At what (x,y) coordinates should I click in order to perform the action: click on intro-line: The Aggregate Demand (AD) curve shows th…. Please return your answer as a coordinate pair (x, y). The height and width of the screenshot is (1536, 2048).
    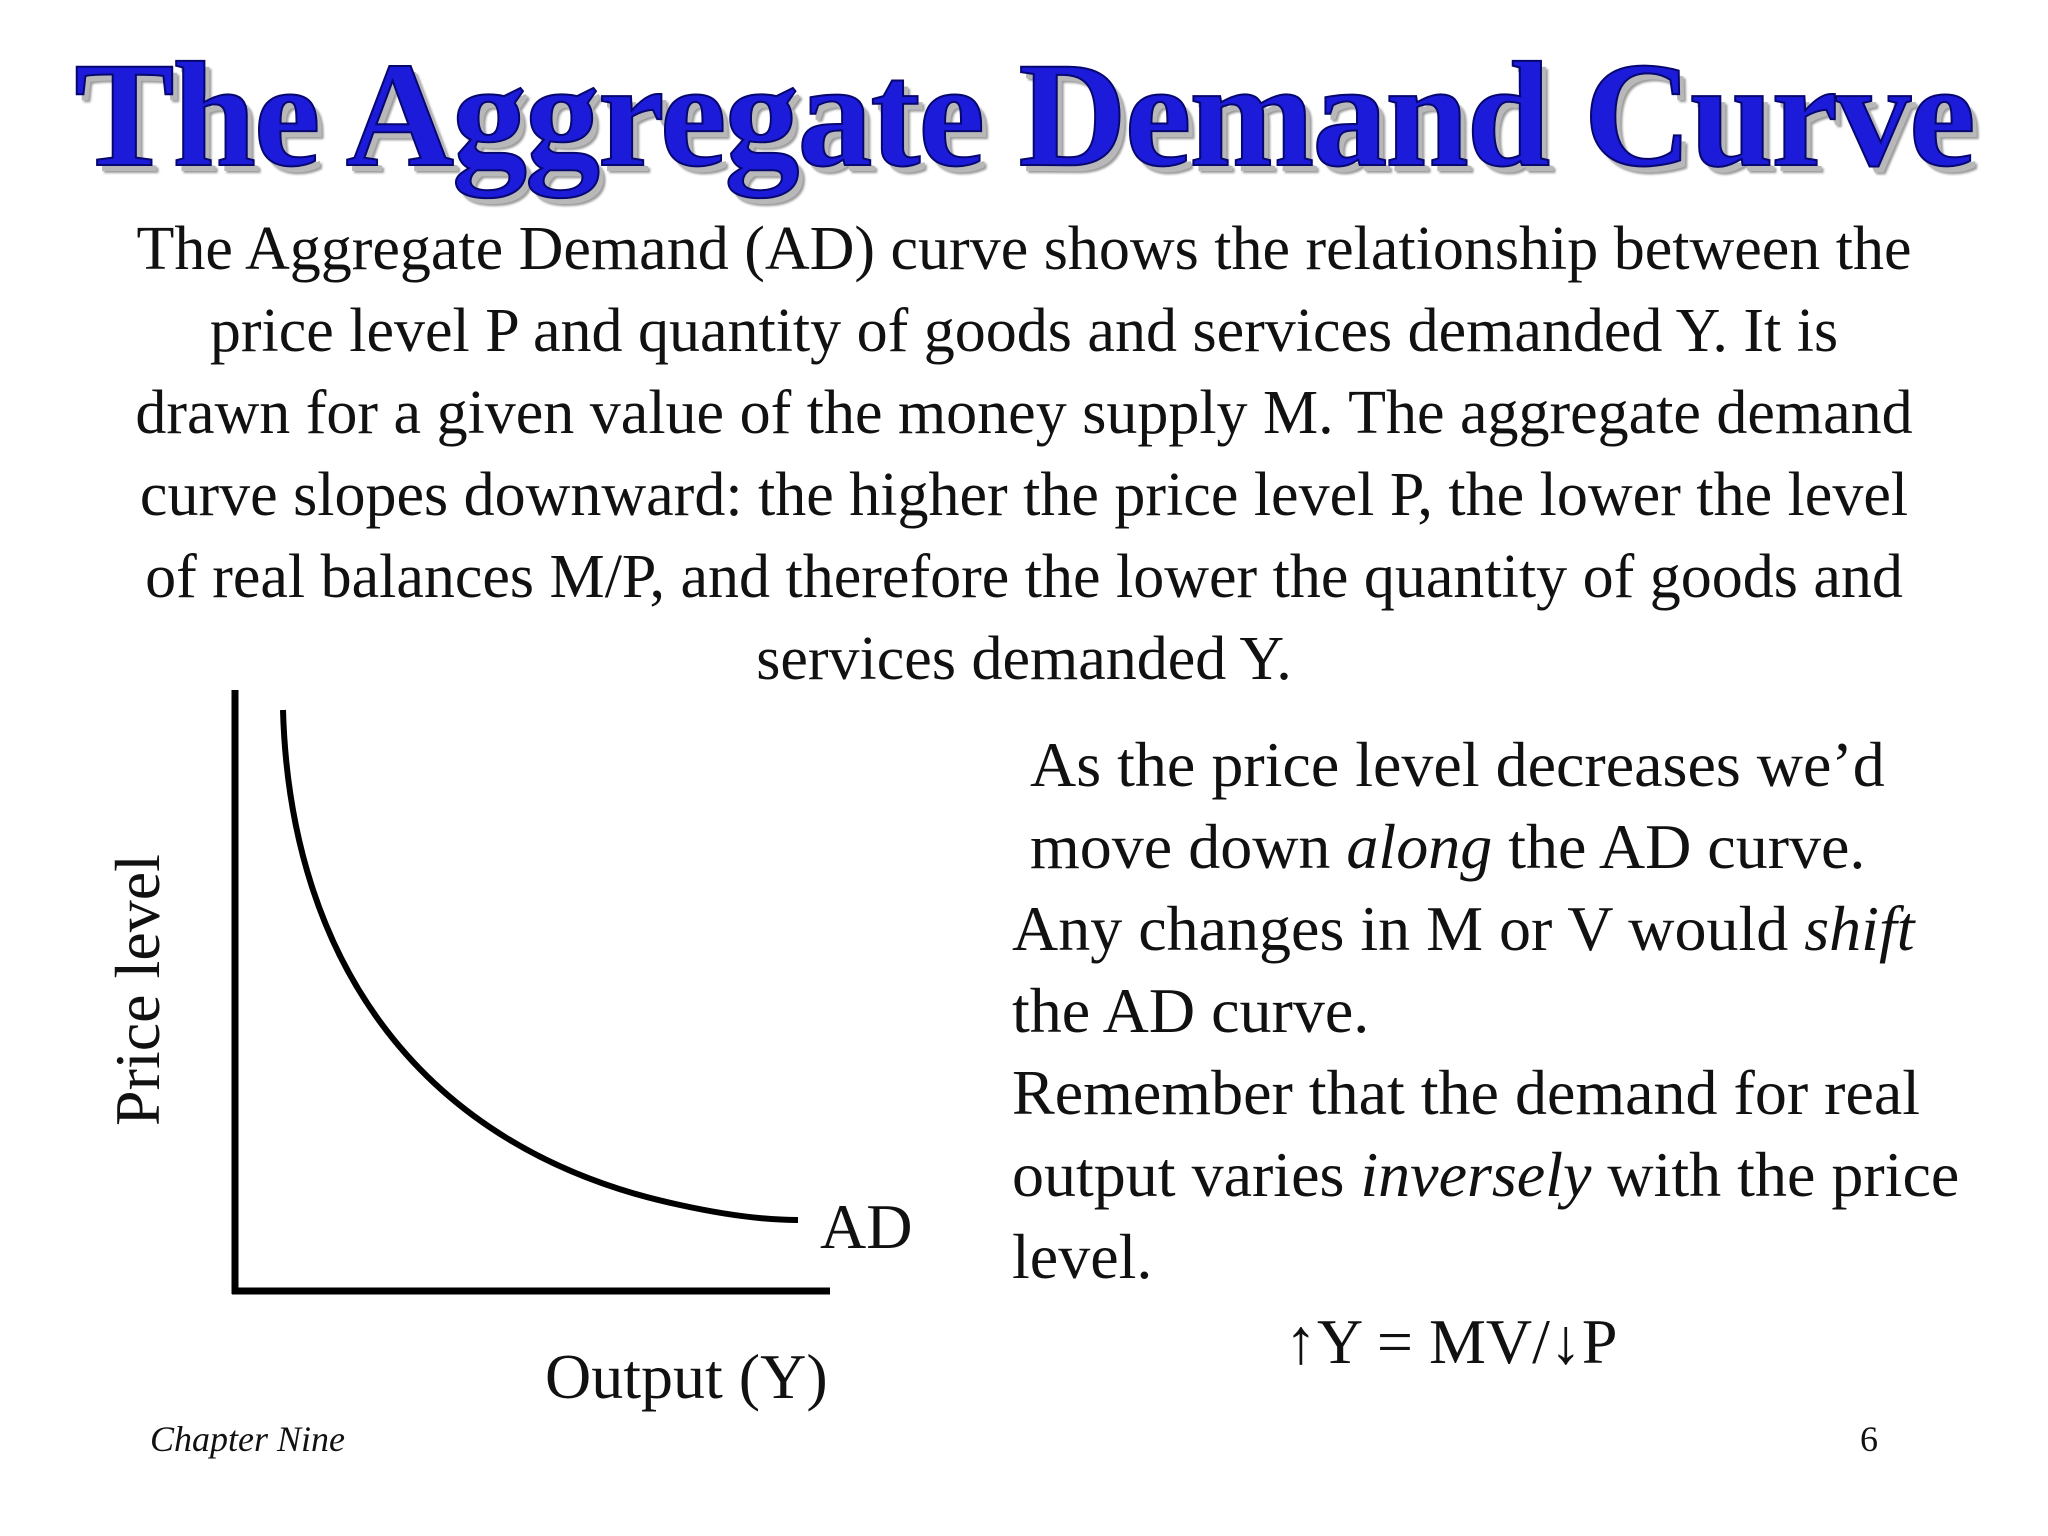
    Looking at the image, I should click on (1024, 249).